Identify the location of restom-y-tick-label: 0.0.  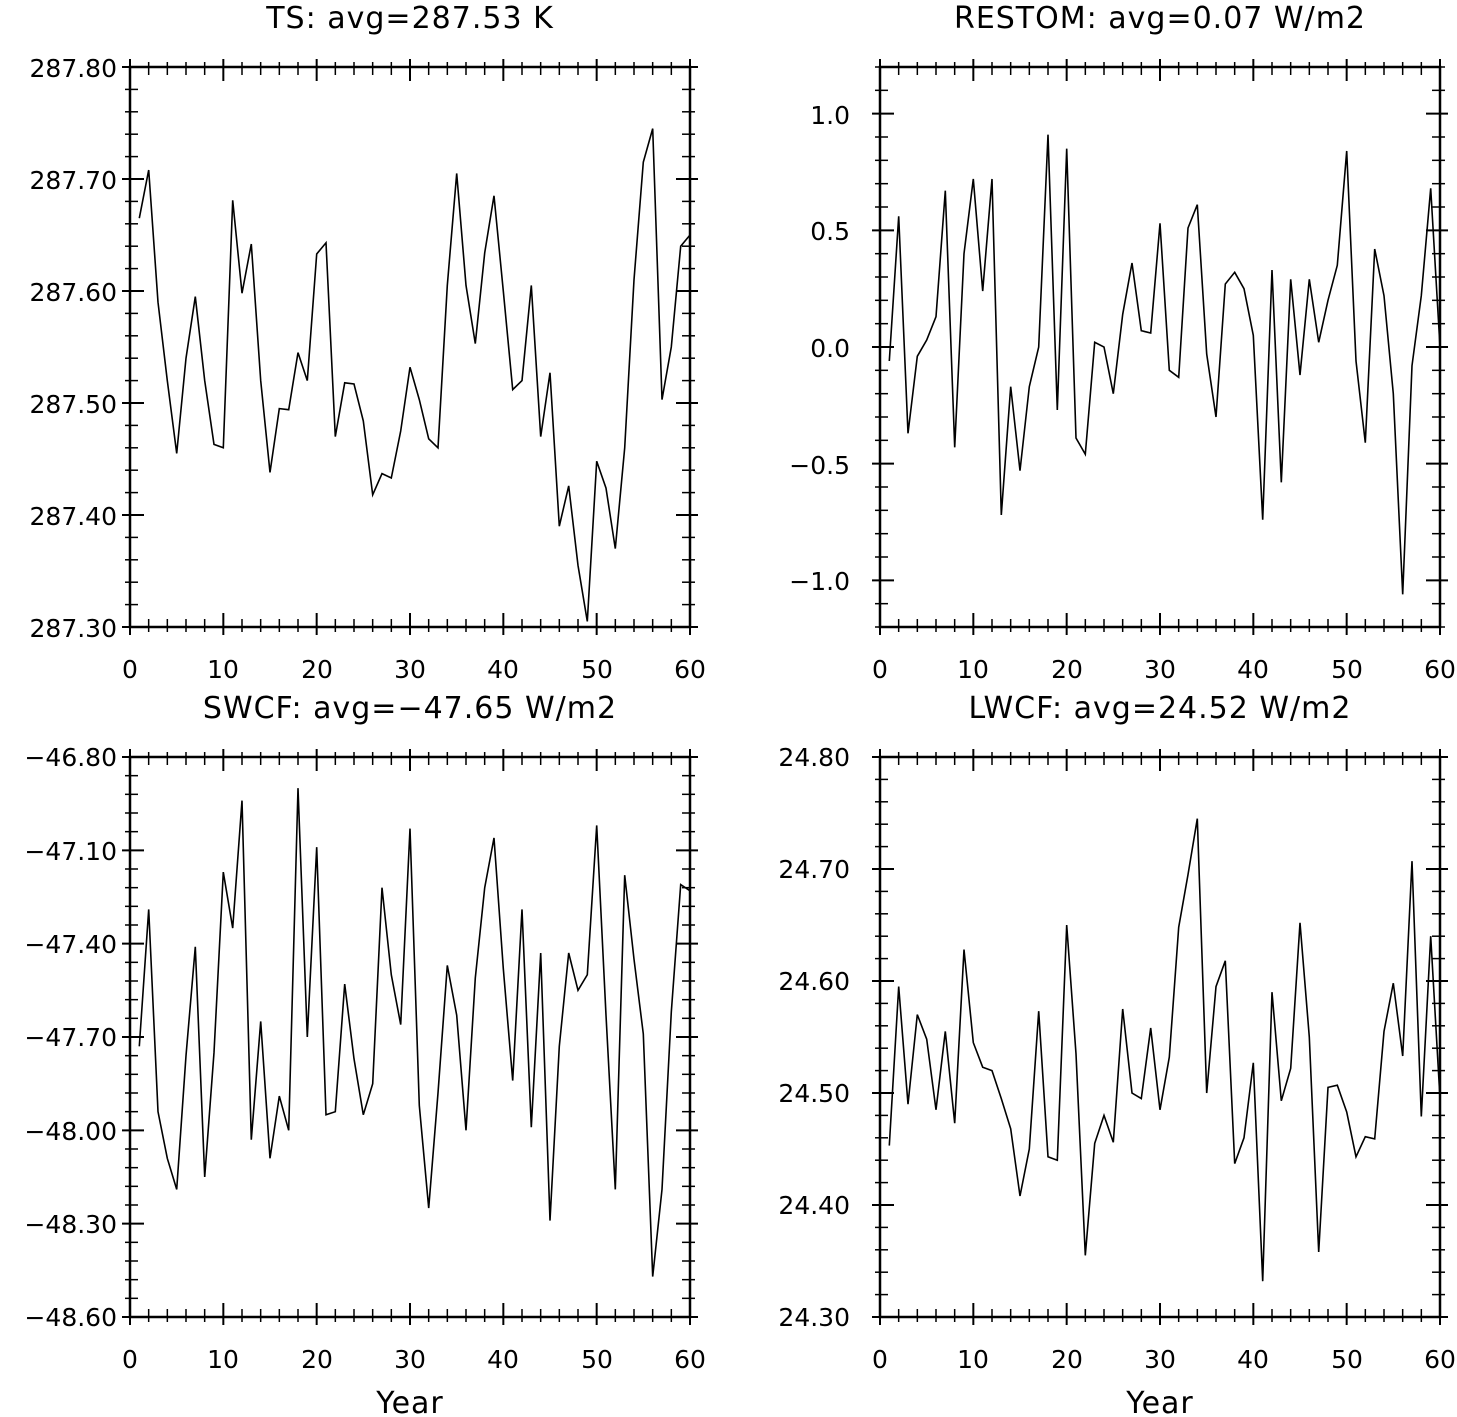
(830, 348).